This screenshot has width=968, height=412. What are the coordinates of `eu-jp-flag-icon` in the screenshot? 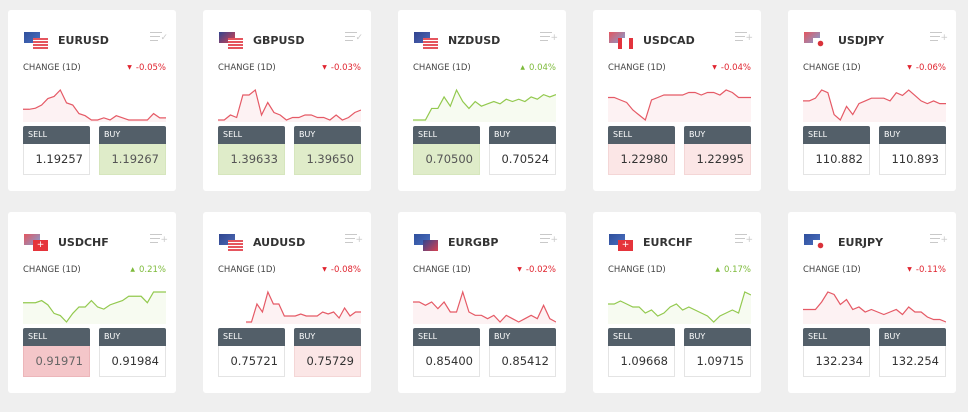 It's located at (817, 243).